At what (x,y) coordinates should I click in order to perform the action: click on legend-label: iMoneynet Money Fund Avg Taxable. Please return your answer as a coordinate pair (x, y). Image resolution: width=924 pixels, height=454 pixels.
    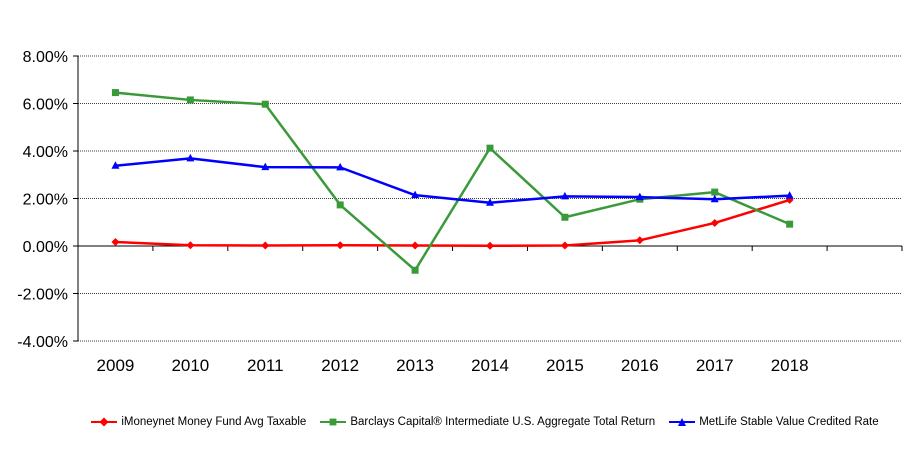
    Looking at the image, I should click on (214, 422).